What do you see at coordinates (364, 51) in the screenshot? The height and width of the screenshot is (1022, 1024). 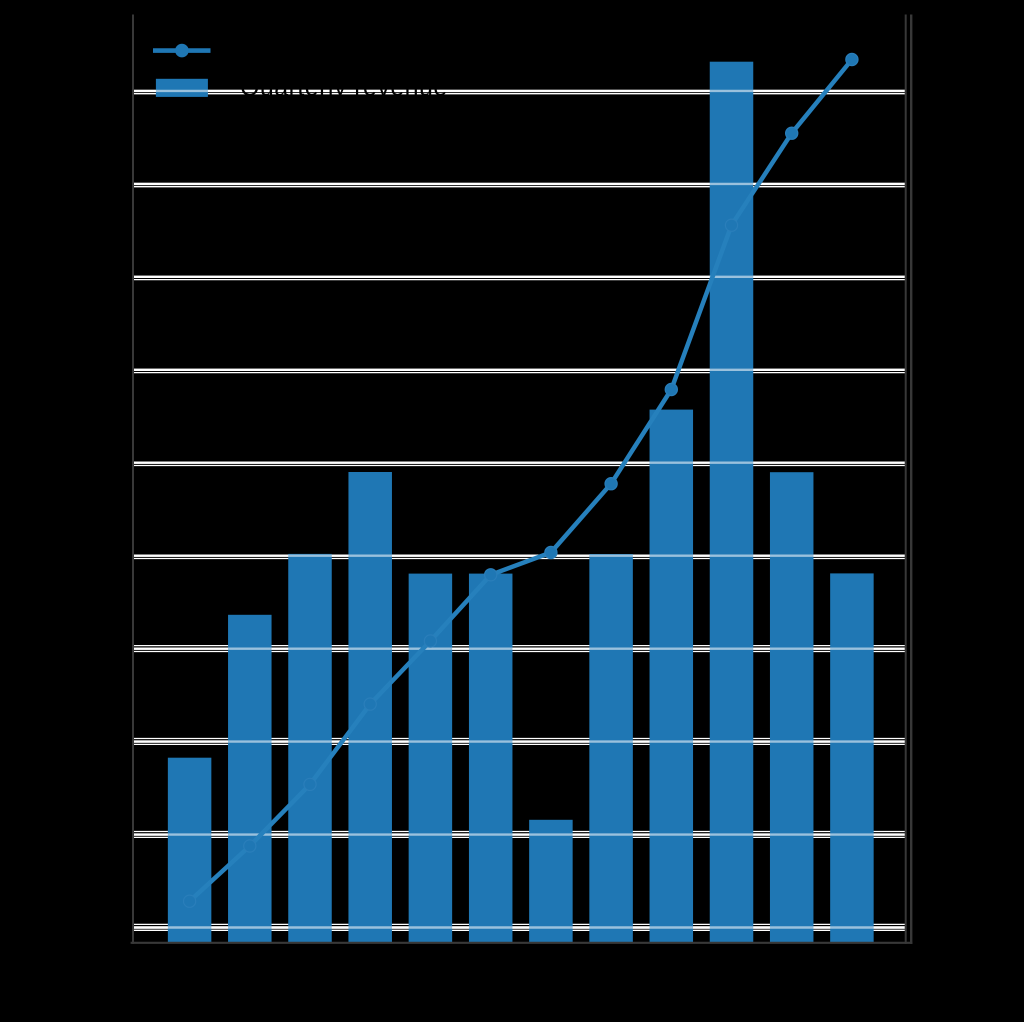 I see `svg-text: Cumulative share (%)` at bounding box center [364, 51].